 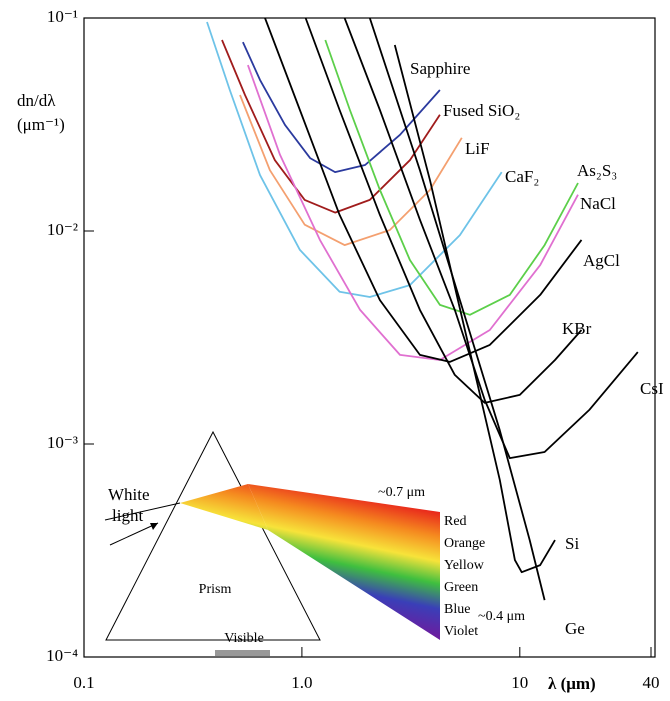 I want to click on series-label: NaCl, so click(x=598, y=203).